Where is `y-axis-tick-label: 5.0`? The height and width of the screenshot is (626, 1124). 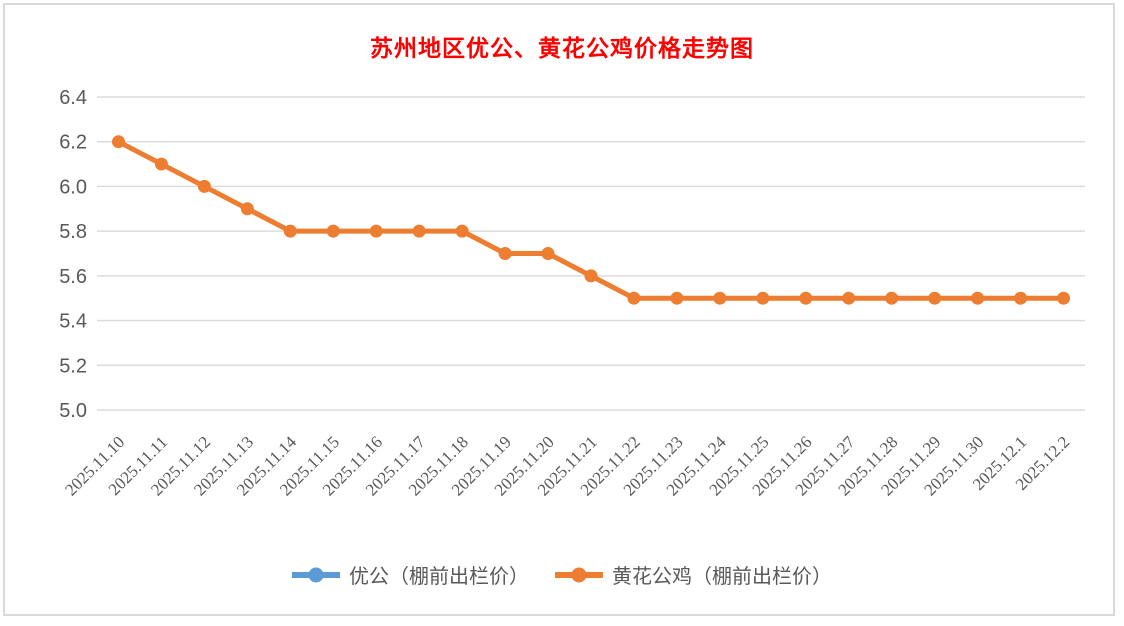
y-axis-tick-label: 5.0 is located at coordinates (73, 411).